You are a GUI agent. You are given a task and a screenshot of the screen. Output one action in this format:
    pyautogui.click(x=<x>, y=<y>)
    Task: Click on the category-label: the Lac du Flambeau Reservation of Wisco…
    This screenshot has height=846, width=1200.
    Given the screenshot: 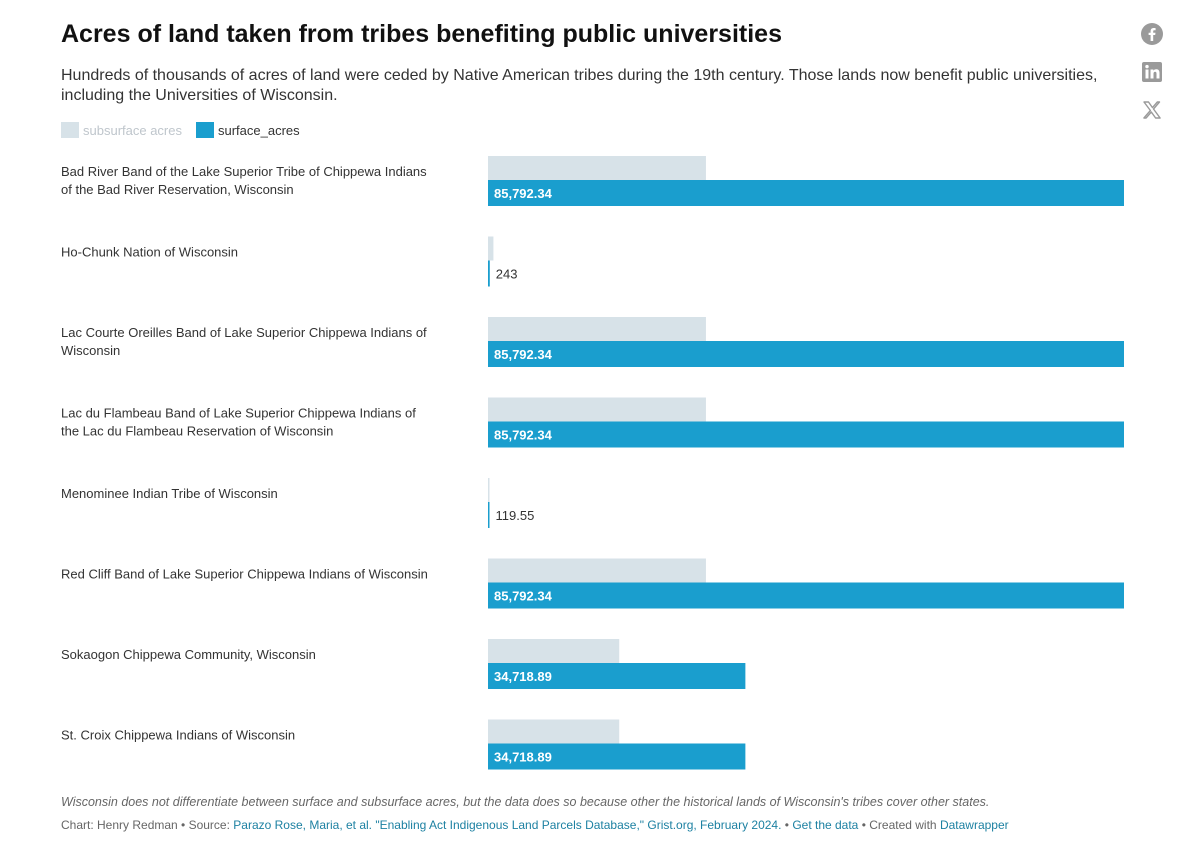 What is the action you would take?
    pyautogui.click(x=197, y=431)
    